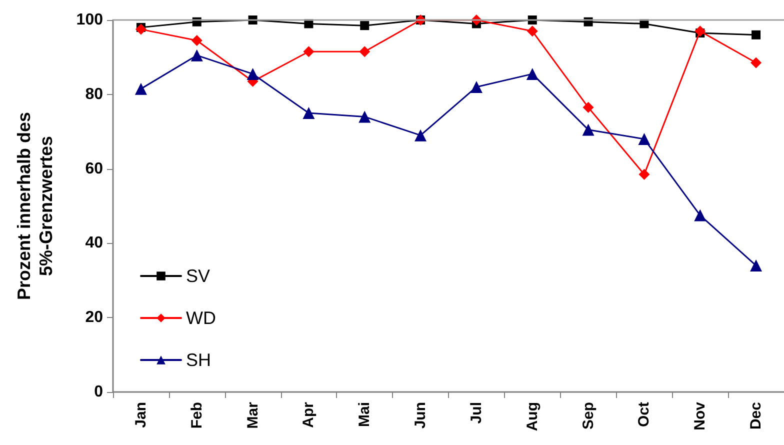  What do you see at coordinates (198, 276) in the screenshot?
I see `legend-label: SV` at bounding box center [198, 276].